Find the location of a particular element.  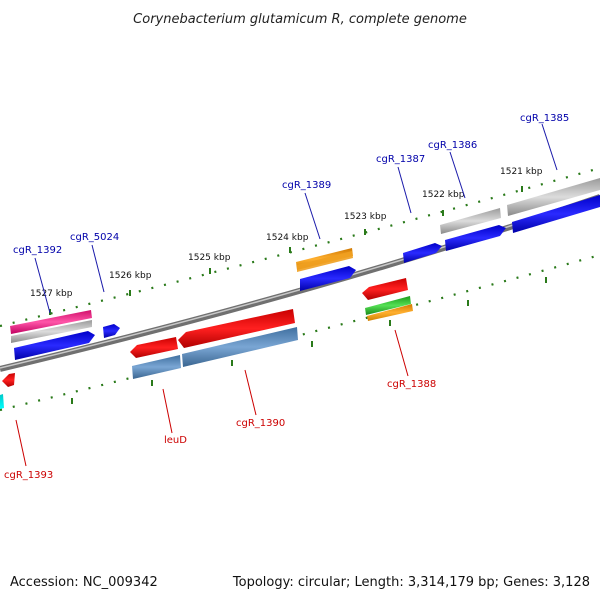

label-cgR_1392: cgR_1392 is located at coordinates (37, 250).